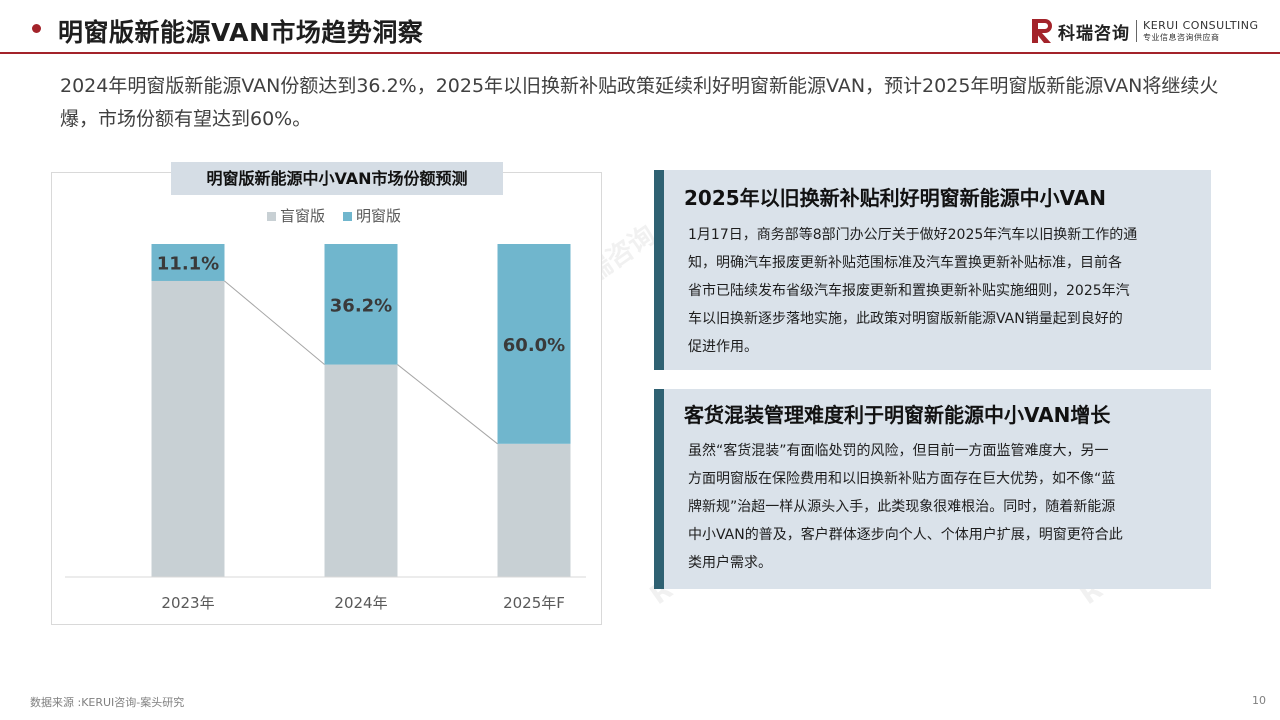 This screenshot has height=720, width=1280. I want to click on logo-r-icon, so click(1042, 31).